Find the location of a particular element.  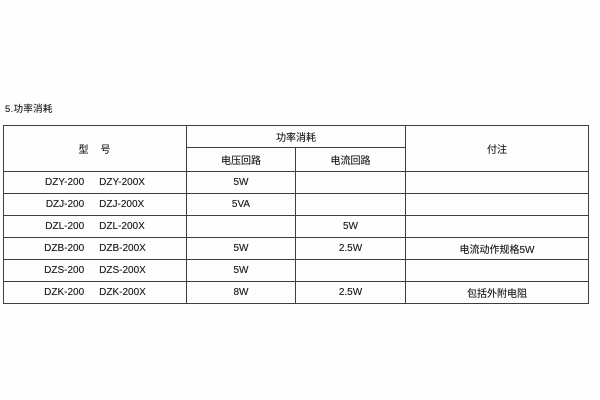

model-pair: DZB-200 DZB-200X is located at coordinates (95, 248).